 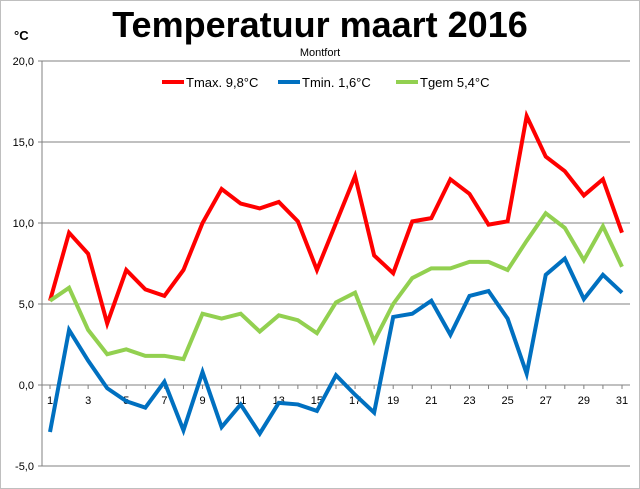 I want to click on x-tick-label: 7, so click(x=164, y=401).